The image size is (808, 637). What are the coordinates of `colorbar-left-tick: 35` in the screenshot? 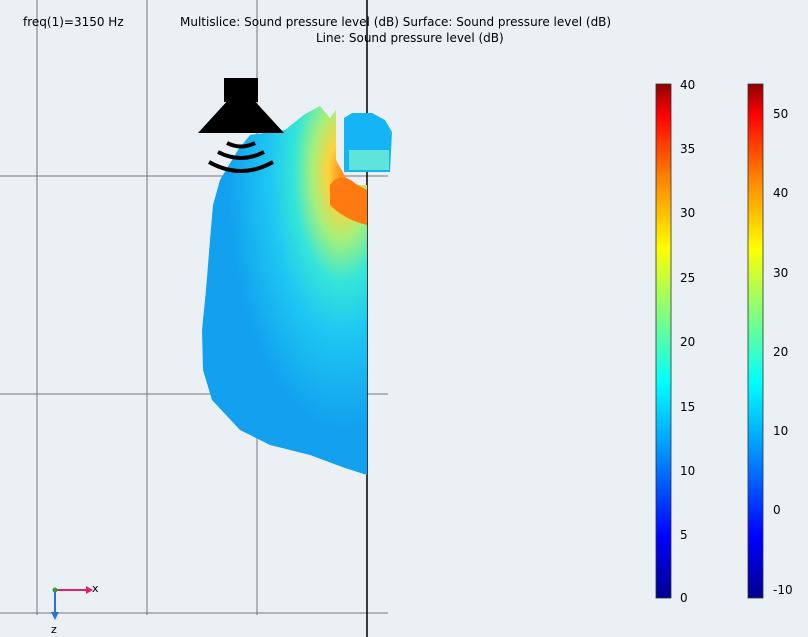 It's located at (688, 149).